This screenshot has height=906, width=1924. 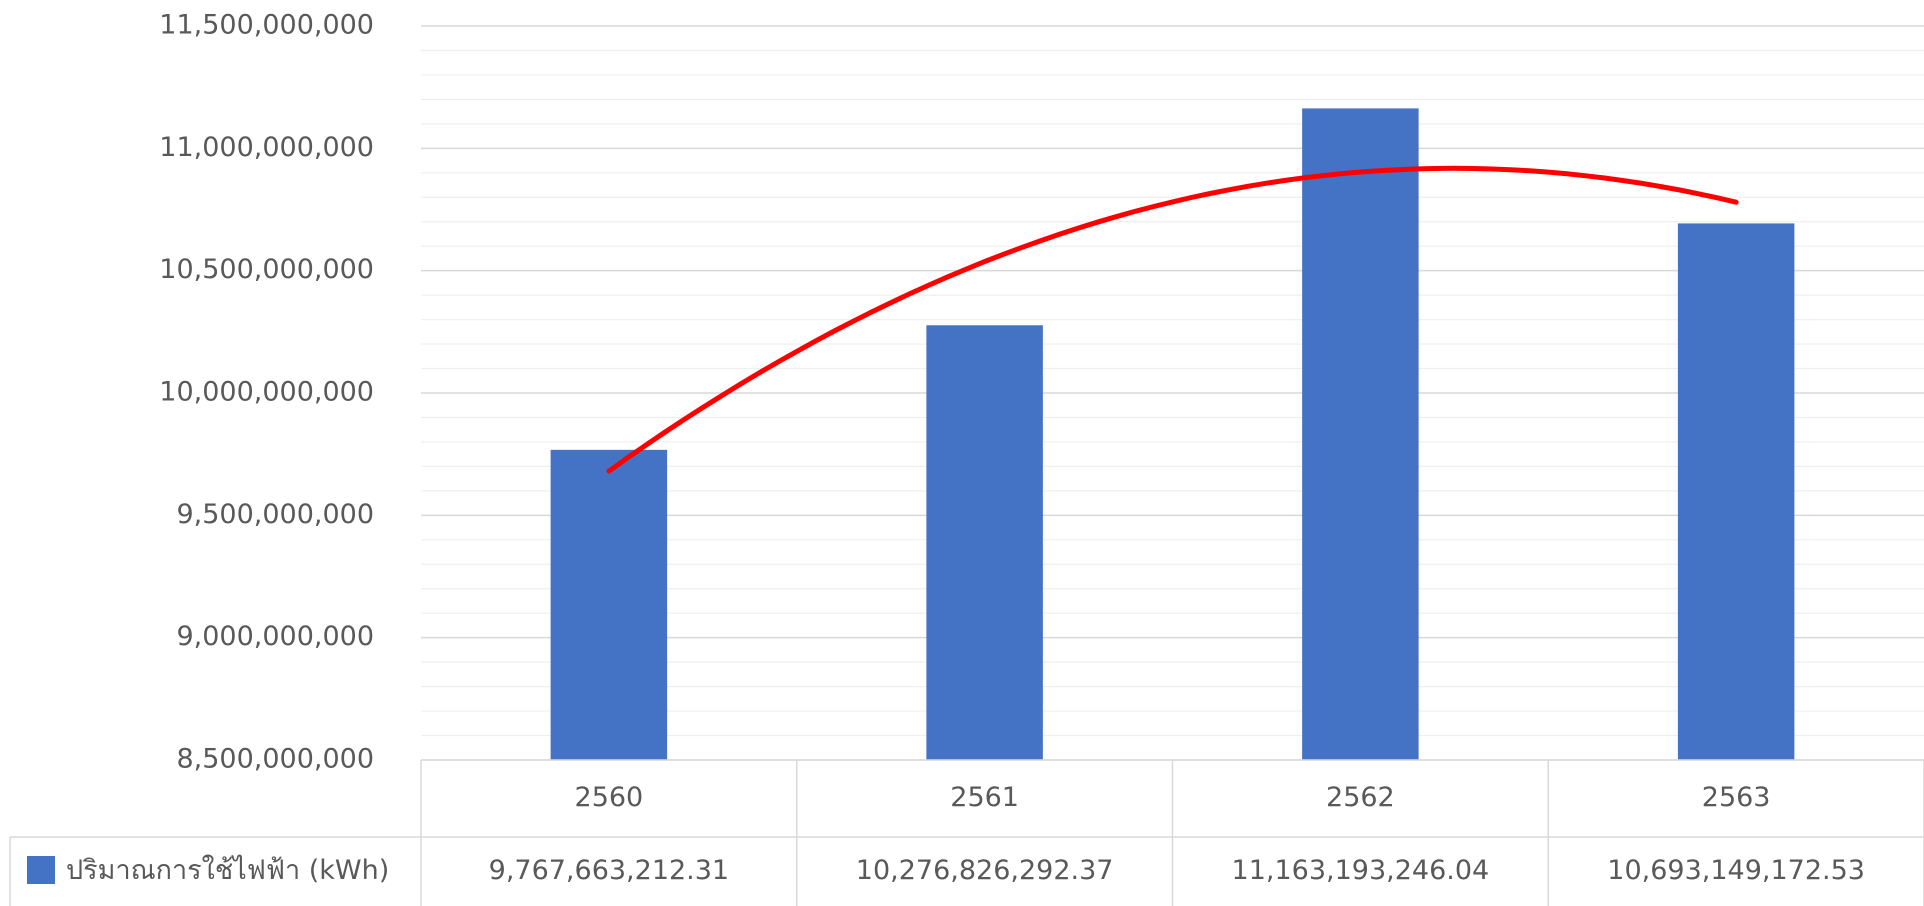 I want to click on y-tick-label: 9,000,000,000, so click(x=275, y=636).